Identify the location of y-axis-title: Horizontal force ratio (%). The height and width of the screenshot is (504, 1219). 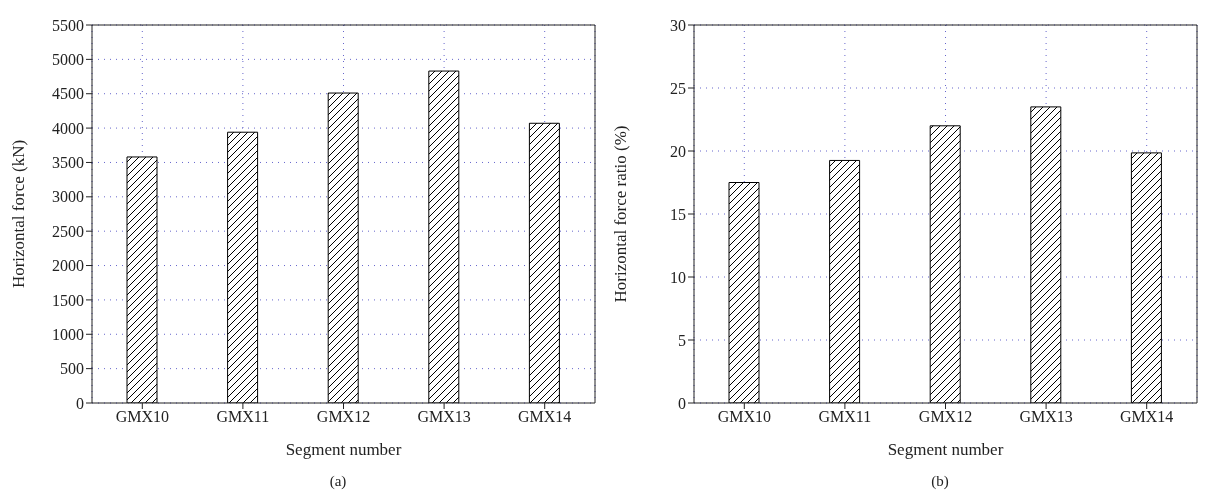
(621, 214).